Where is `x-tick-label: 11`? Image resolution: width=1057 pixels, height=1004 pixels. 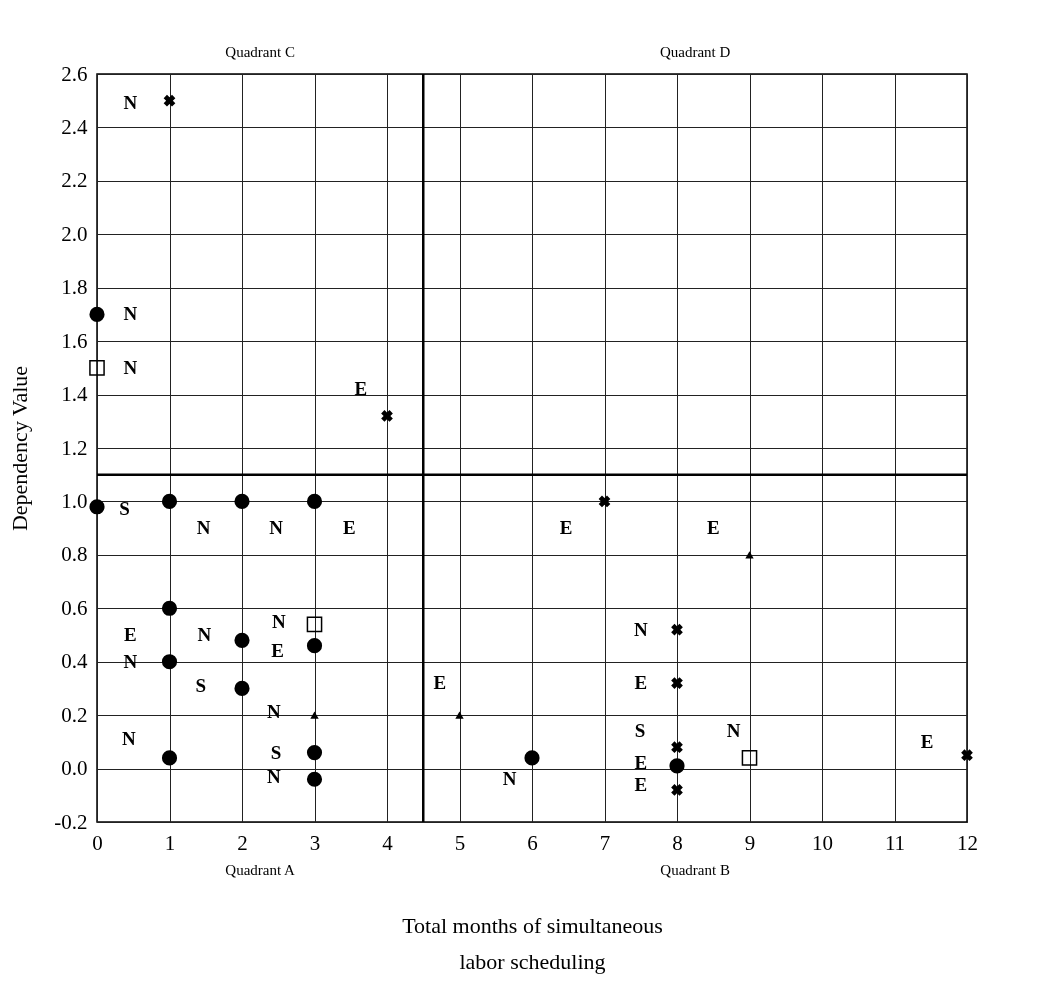 x-tick-label: 11 is located at coordinates (895, 842).